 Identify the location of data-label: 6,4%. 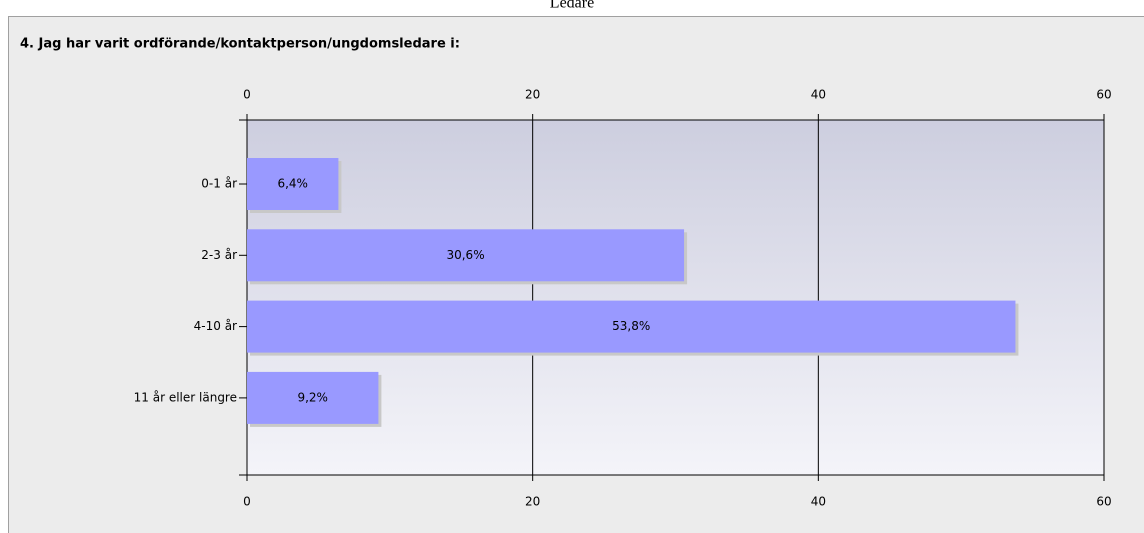
(292, 184).